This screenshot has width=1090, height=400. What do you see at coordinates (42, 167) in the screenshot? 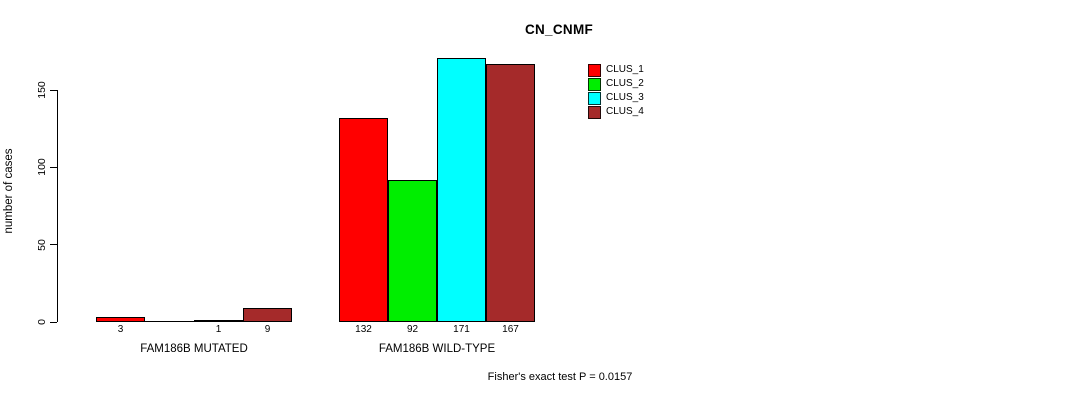
I see `y-axis-tick-label: 100` at bounding box center [42, 167].